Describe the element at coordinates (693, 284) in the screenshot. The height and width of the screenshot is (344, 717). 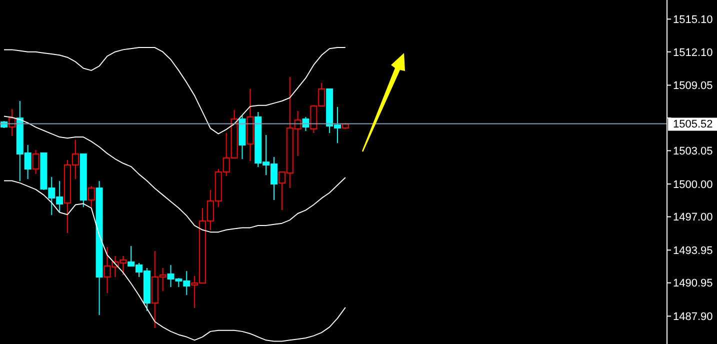
I see `y-tick-label: 1490.95` at that location.